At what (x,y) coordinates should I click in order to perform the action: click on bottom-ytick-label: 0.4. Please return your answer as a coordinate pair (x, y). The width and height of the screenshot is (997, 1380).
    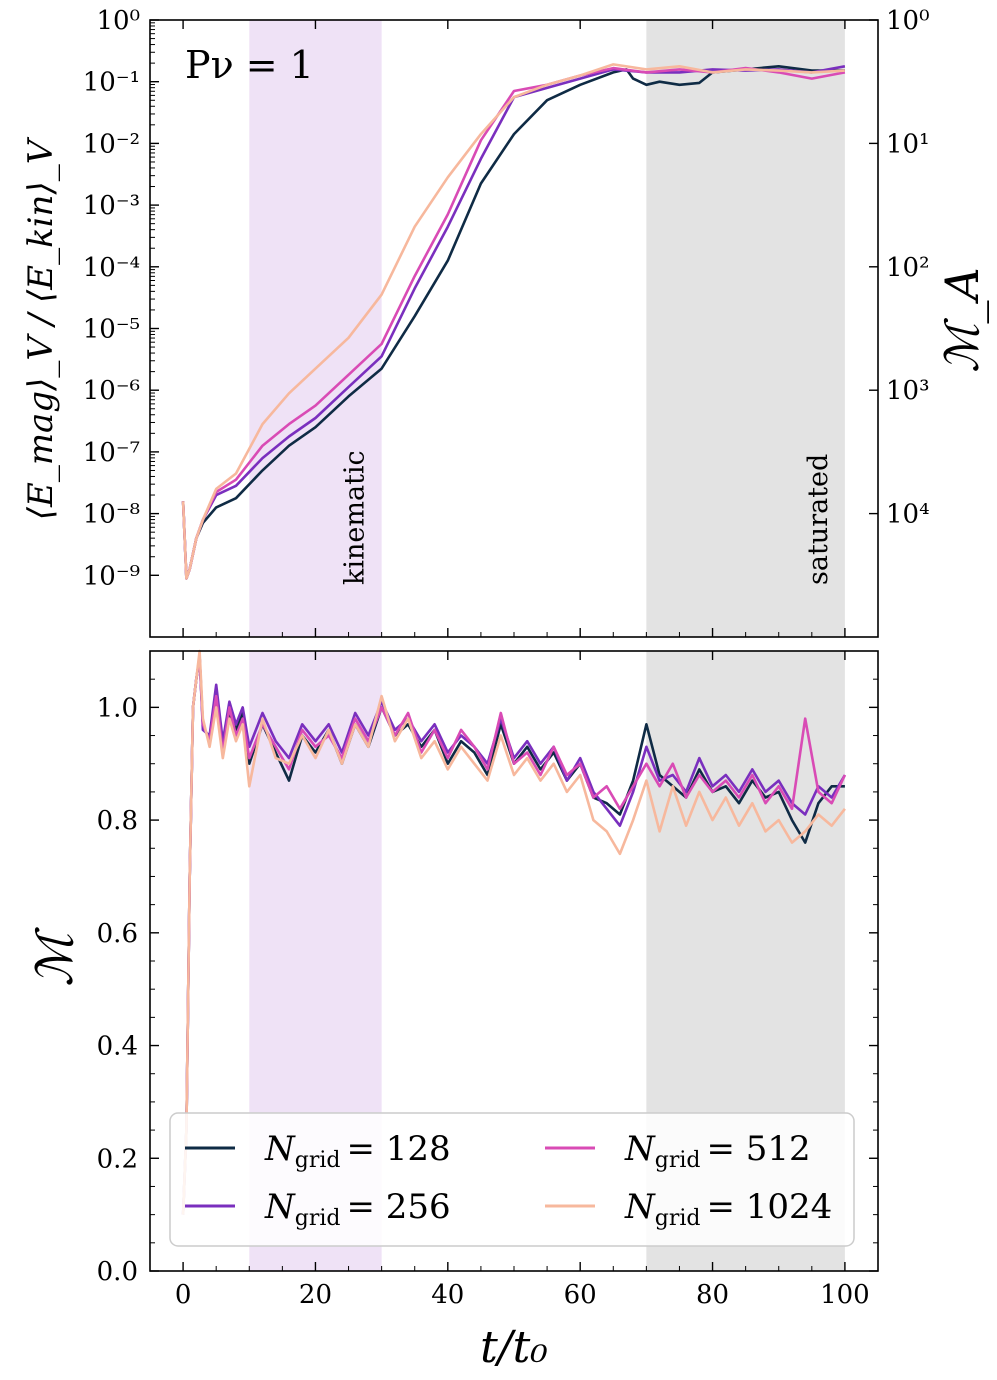
    Looking at the image, I should click on (117, 1047).